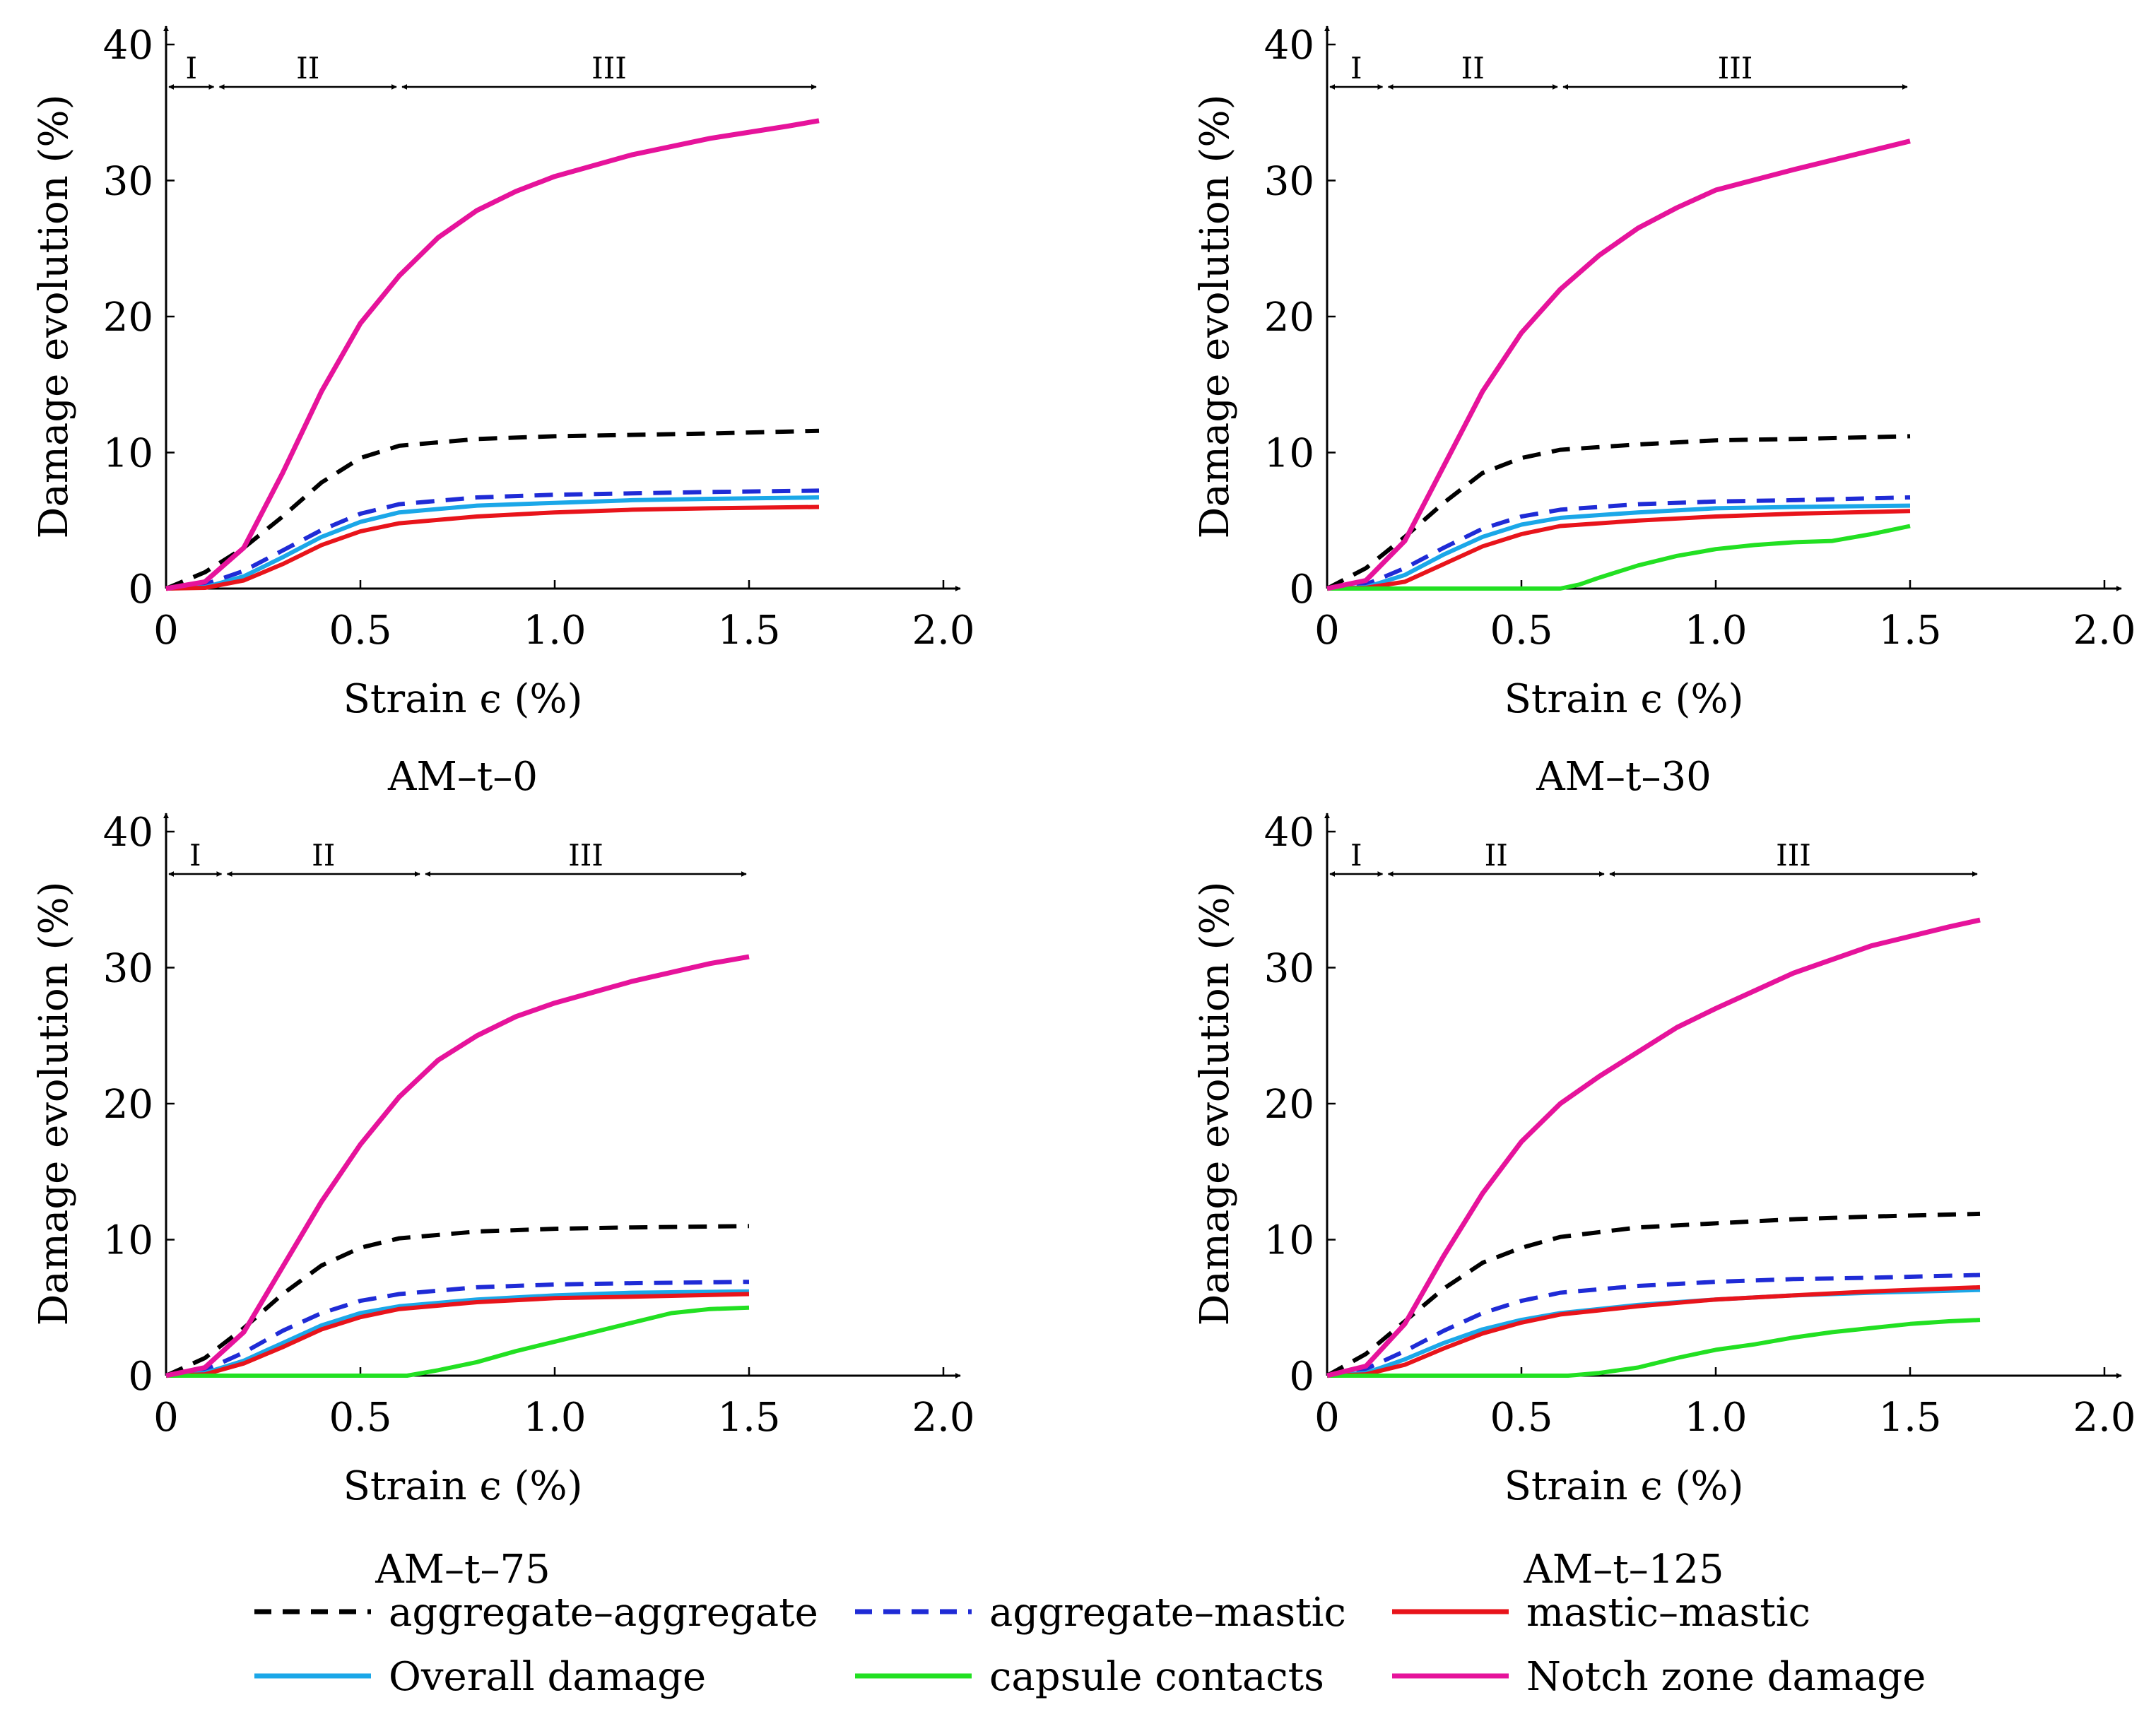 The image size is (2156, 1736). I want to click on legend-label: mastic–mastic, so click(1668, 1613).